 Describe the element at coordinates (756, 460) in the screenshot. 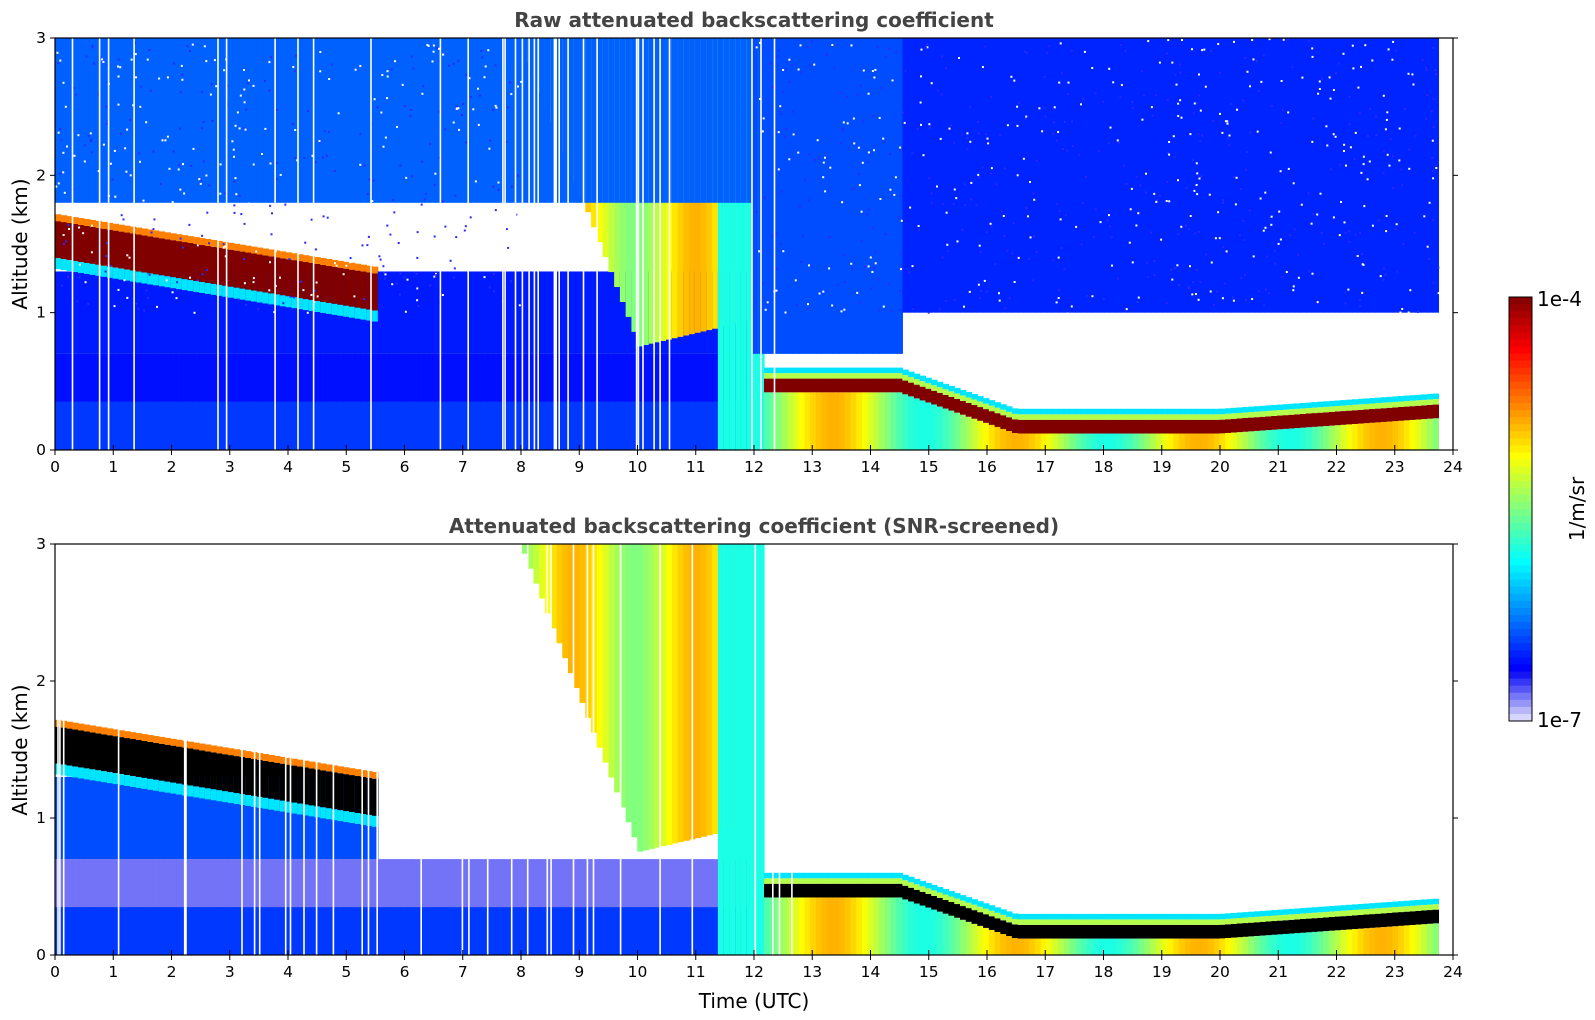

I see `top-x-axis: 0 1 2 3 4 5 6 7 8 9 10 11 12 13 14 15 16 17 18 19 20 21 22 23 24` at that location.